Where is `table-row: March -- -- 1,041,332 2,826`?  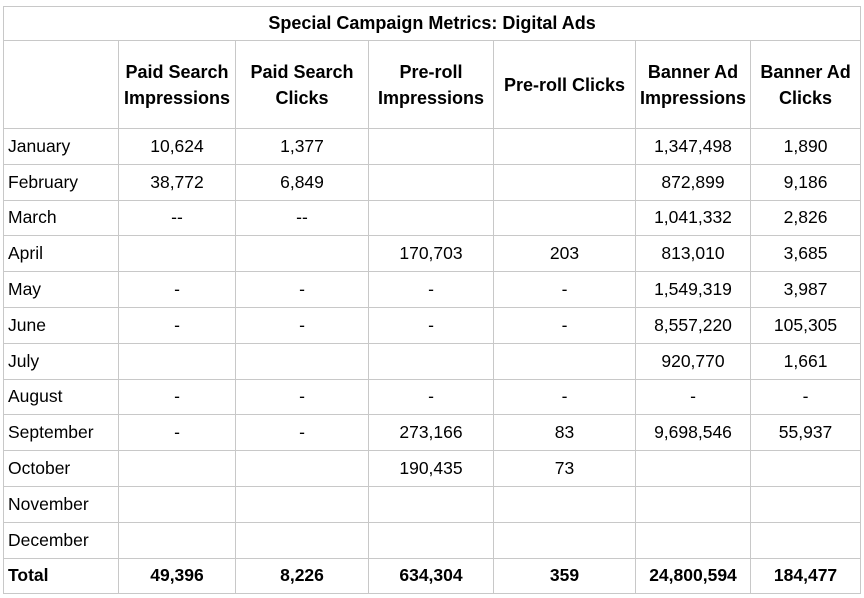
table-row: March -- -- 1,041,332 2,826 is located at coordinates (432, 218).